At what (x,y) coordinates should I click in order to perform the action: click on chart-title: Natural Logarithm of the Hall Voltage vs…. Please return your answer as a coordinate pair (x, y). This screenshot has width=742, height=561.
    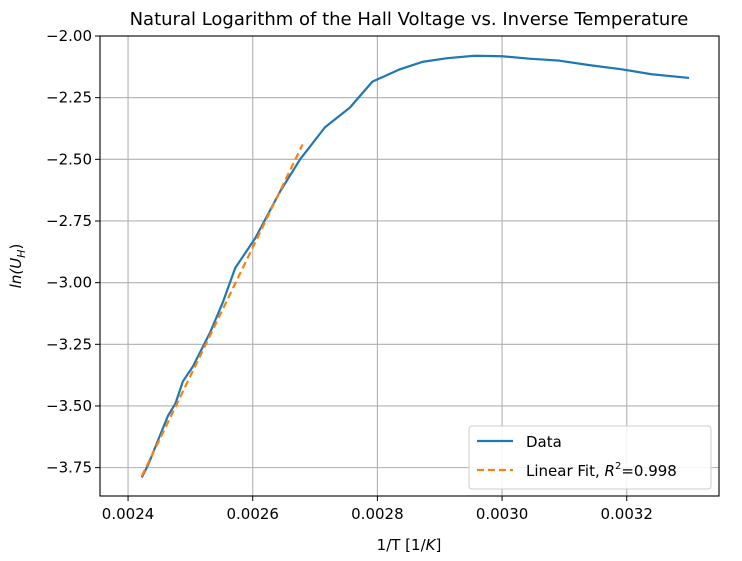
    Looking at the image, I should click on (409, 19).